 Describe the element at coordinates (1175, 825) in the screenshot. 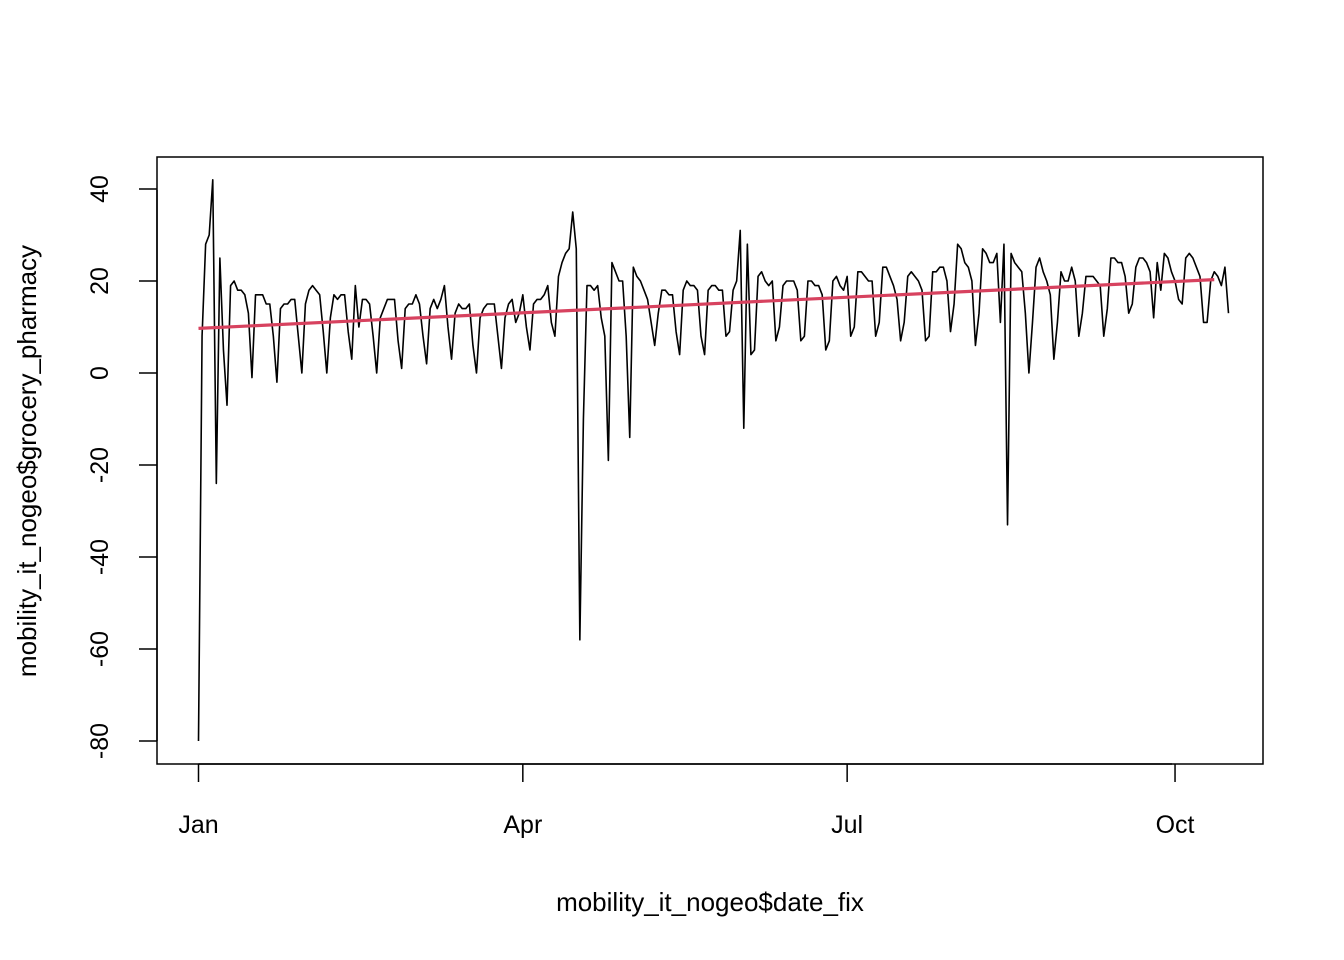

I see `x-tick-label-3: Oct` at that location.